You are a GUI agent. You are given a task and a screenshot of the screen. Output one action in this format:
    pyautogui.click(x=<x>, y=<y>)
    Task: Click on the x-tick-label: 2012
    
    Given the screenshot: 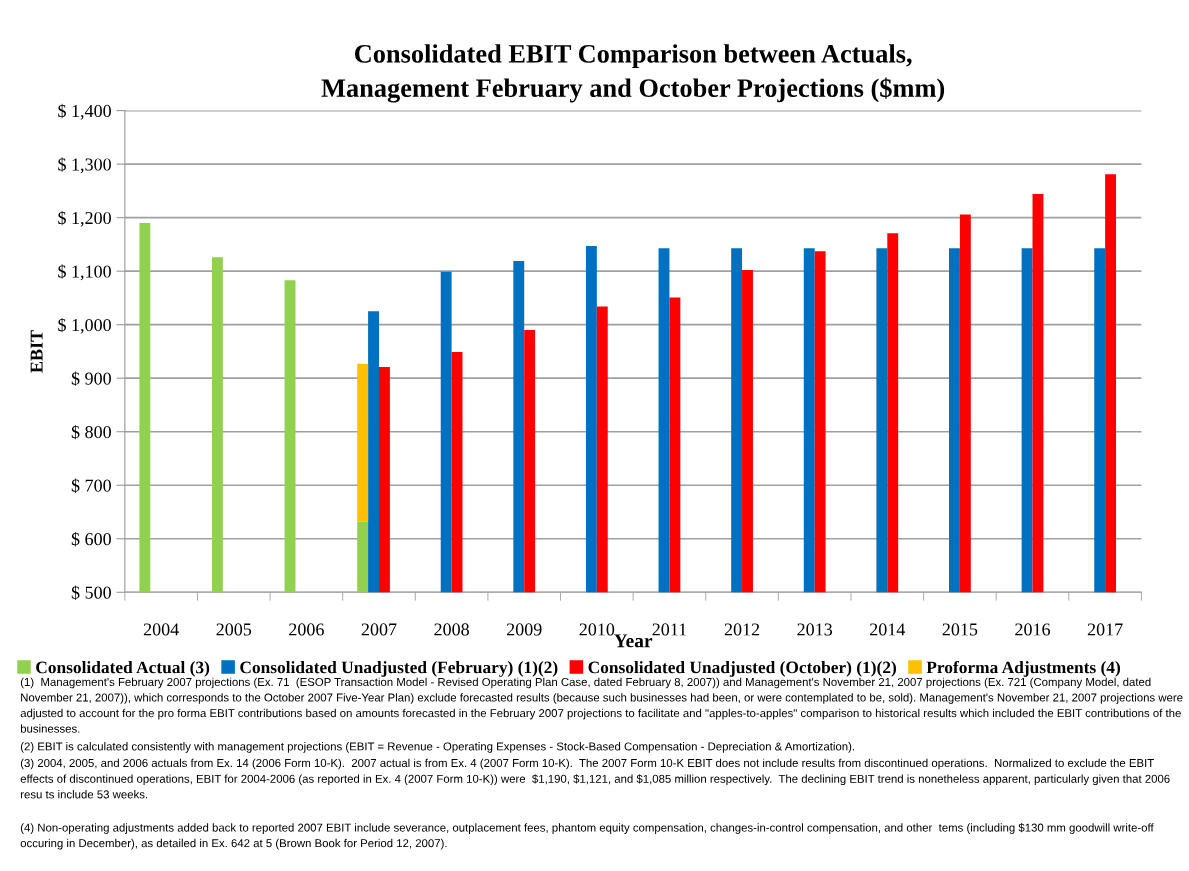 What is the action you would take?
    pyautogui.click(x=742, y=629)
    